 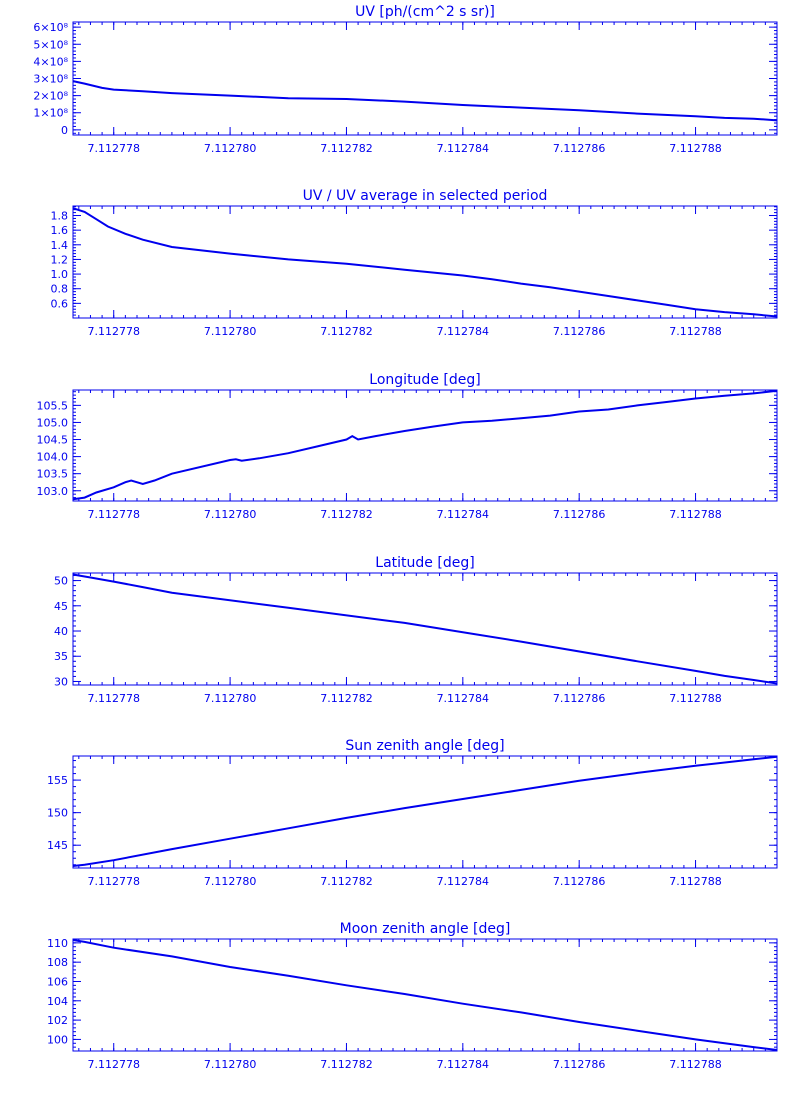 What do you see at coordinates (53, 491) in the screenshot?
I see `y-tick-label: 103.0` at bounding box center [53, 491].